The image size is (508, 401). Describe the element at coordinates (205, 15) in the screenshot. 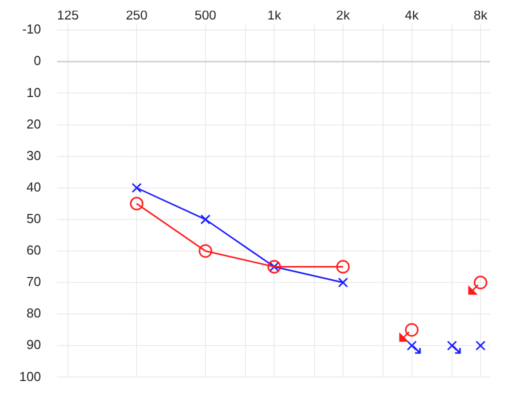

I see `x-tick-label: 500` at that location.